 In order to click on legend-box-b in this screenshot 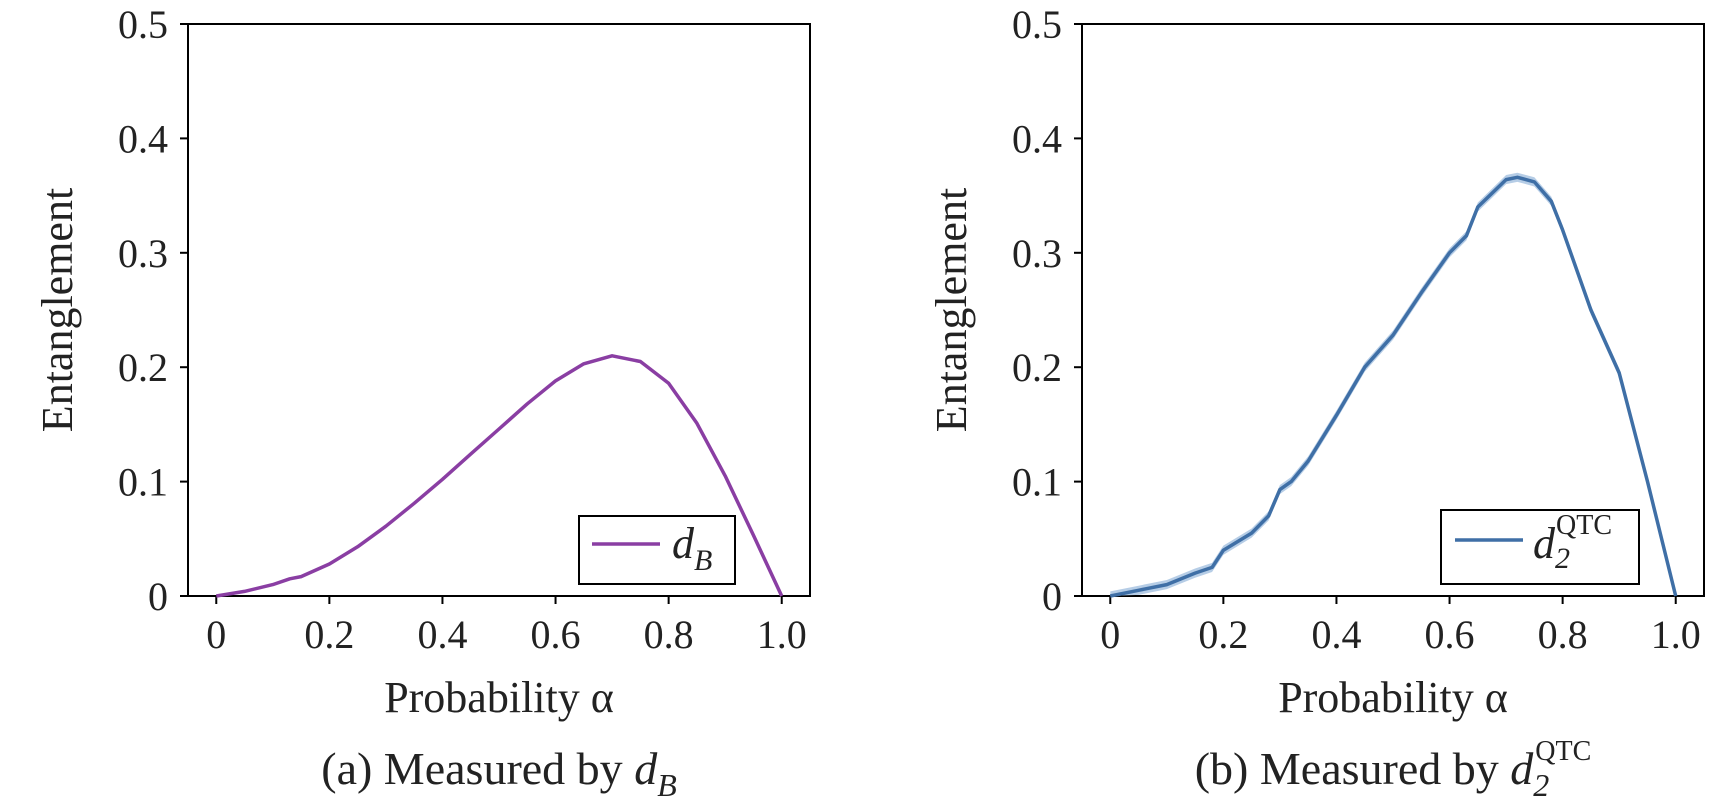, I will do `click(1540, 547)`.